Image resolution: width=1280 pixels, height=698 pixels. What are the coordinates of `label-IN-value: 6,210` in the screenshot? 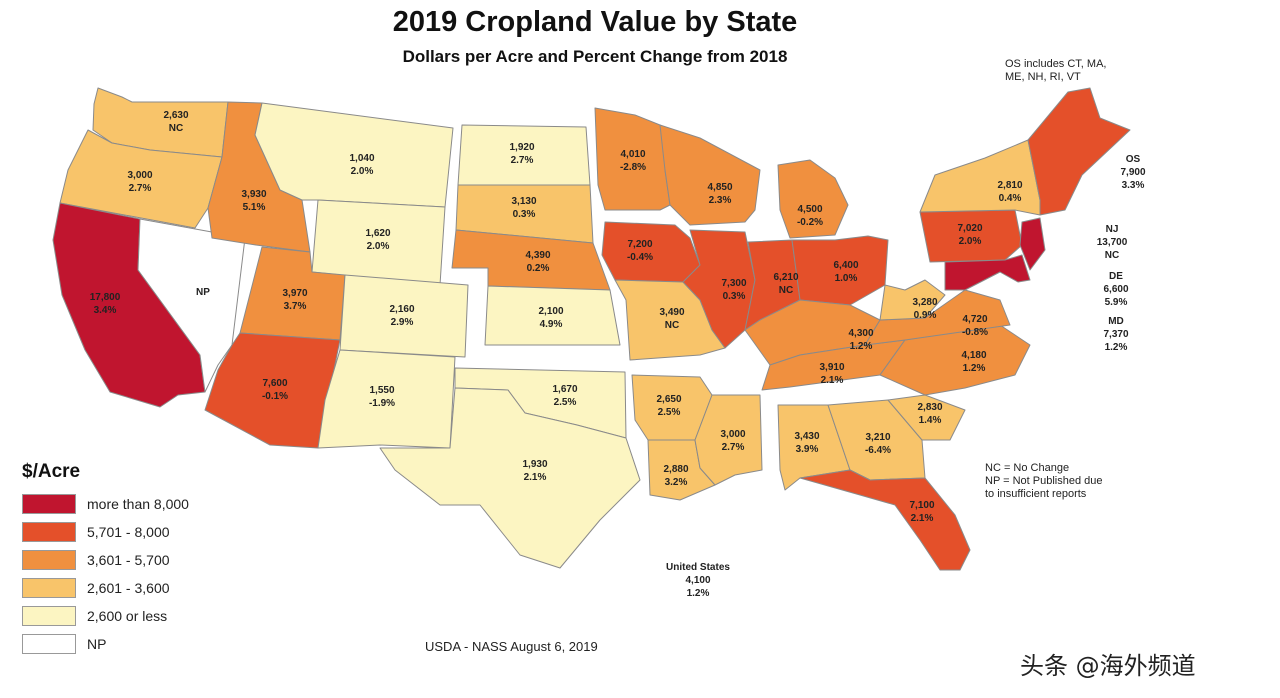 It's located at (785, 277).